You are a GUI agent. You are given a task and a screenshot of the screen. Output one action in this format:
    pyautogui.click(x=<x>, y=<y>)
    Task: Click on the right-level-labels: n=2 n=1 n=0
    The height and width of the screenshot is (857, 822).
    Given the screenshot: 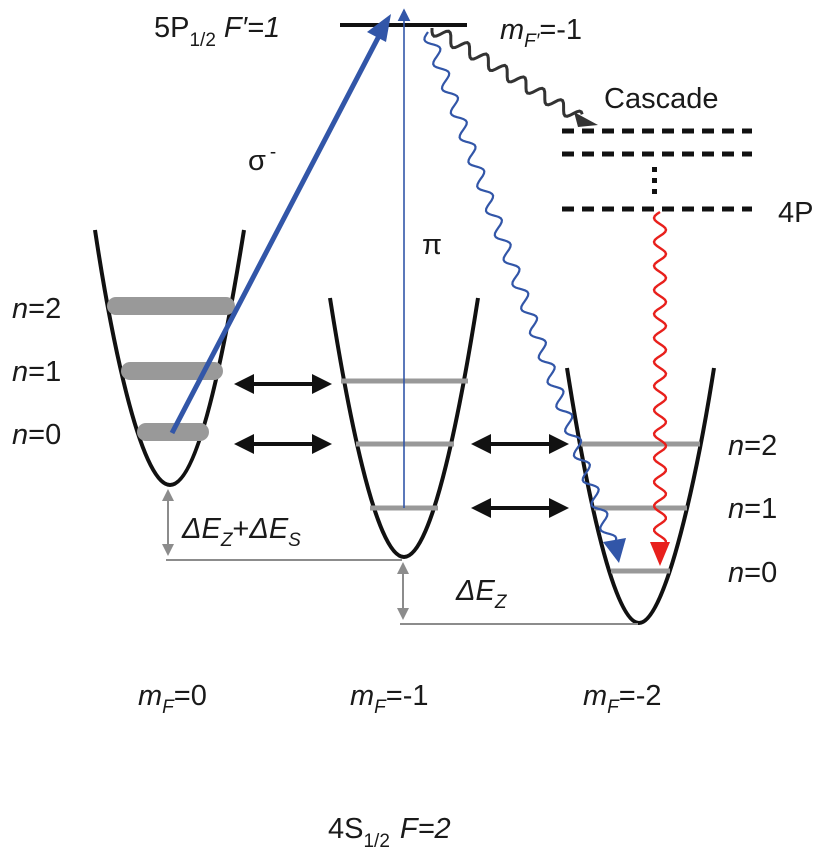 What is the action you would take?
    pyautogui.click(x=752, y=509)
    